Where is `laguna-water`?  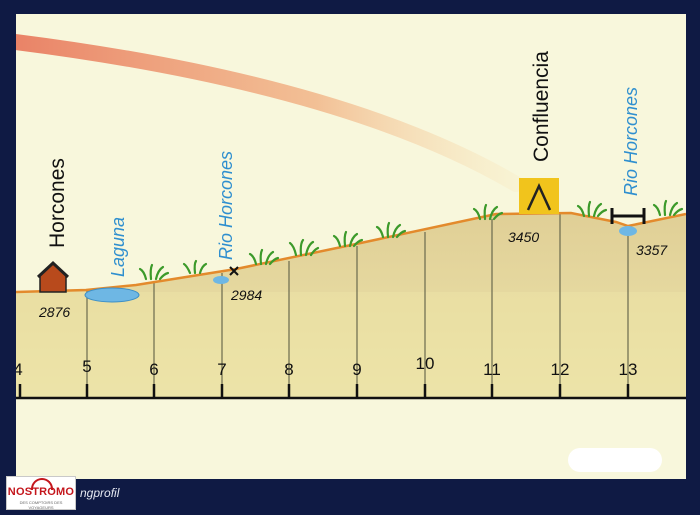
laguna-water is located at coordinates (112, 295).